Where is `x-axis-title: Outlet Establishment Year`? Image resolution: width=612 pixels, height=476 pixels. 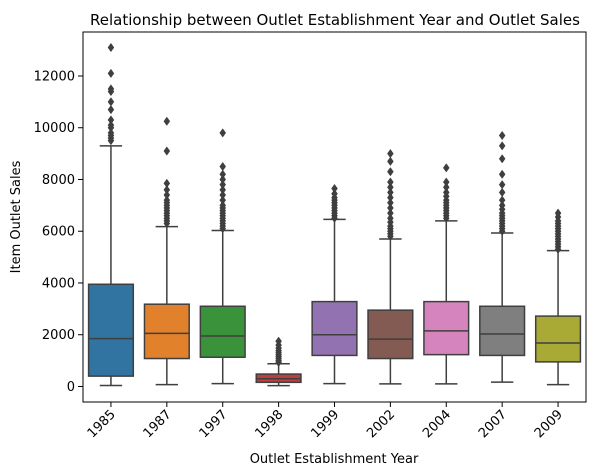
x-axis-title: Outlet Establishment Year is located at coordinates (334, 459).